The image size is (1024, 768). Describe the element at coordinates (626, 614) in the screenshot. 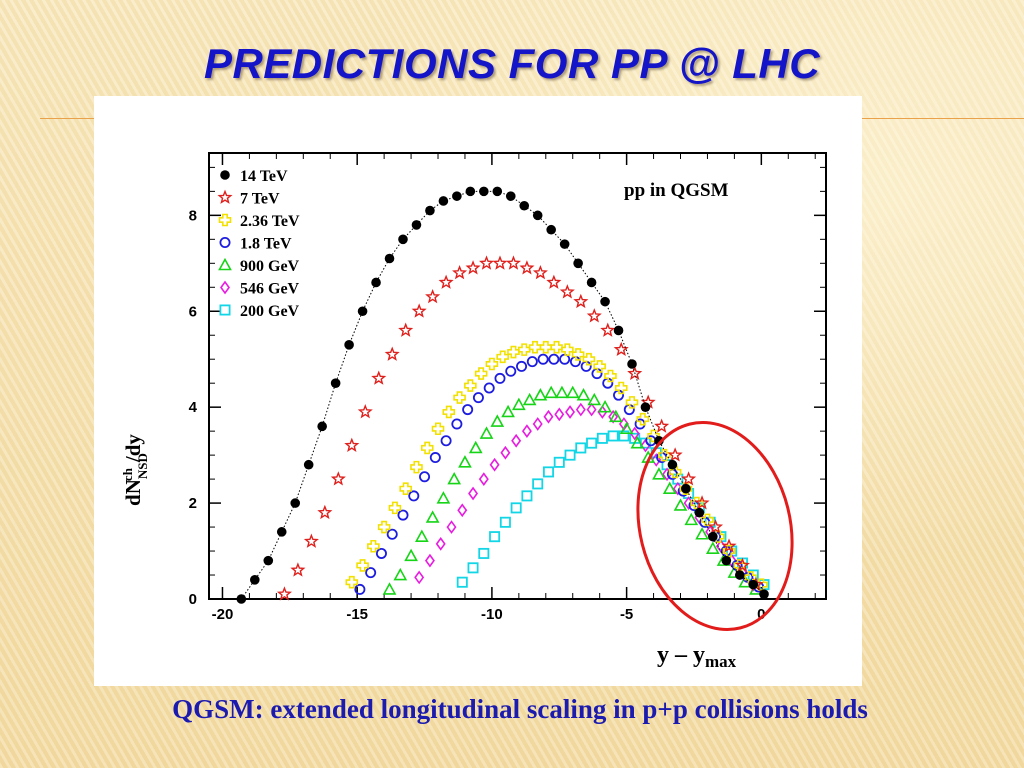

I see `x-tick-label: -5` at that location.